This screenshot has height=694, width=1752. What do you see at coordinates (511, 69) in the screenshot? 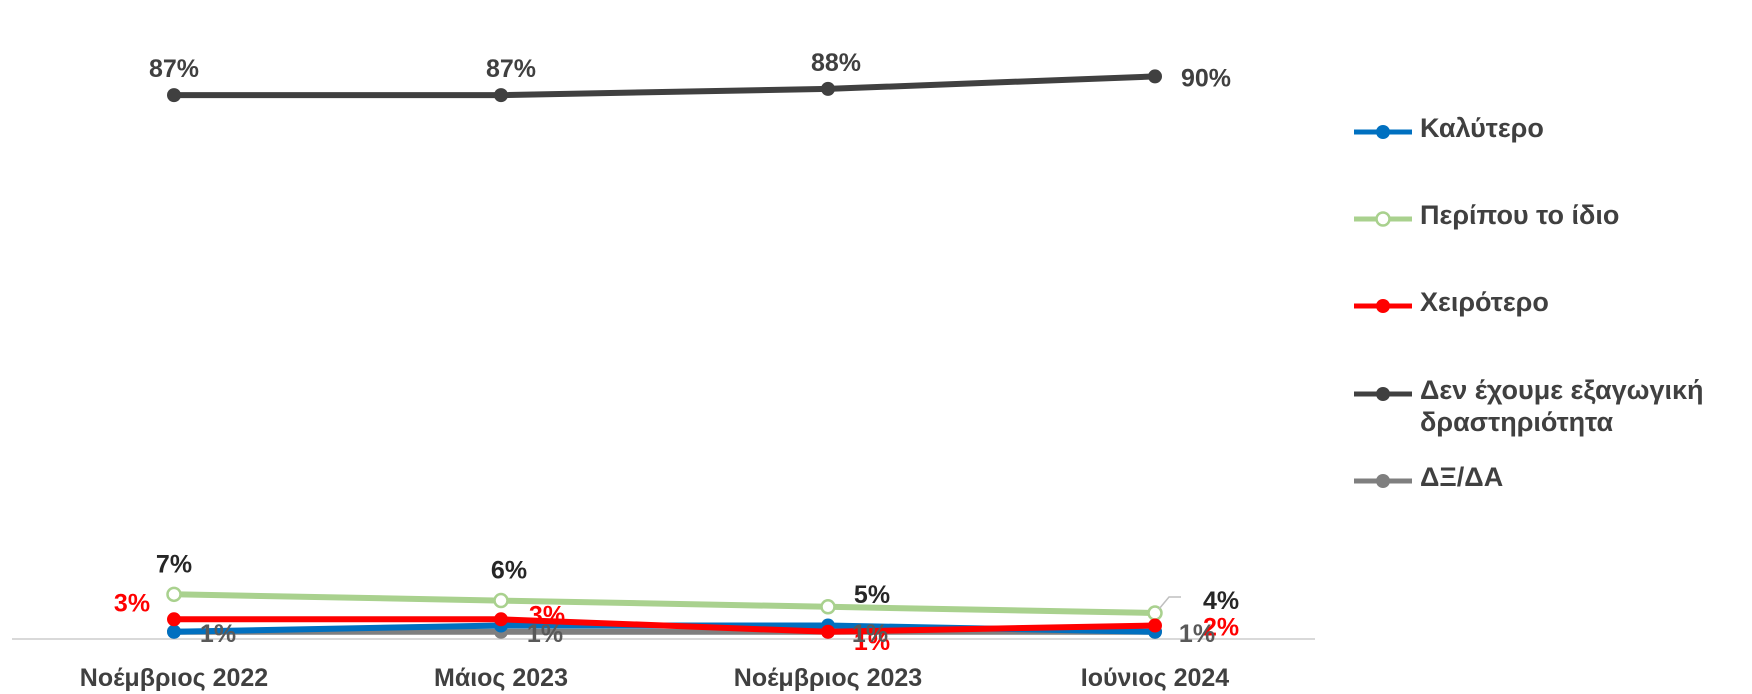
I see `data-label-2-1: 87%` at bounding box center [511, 69].